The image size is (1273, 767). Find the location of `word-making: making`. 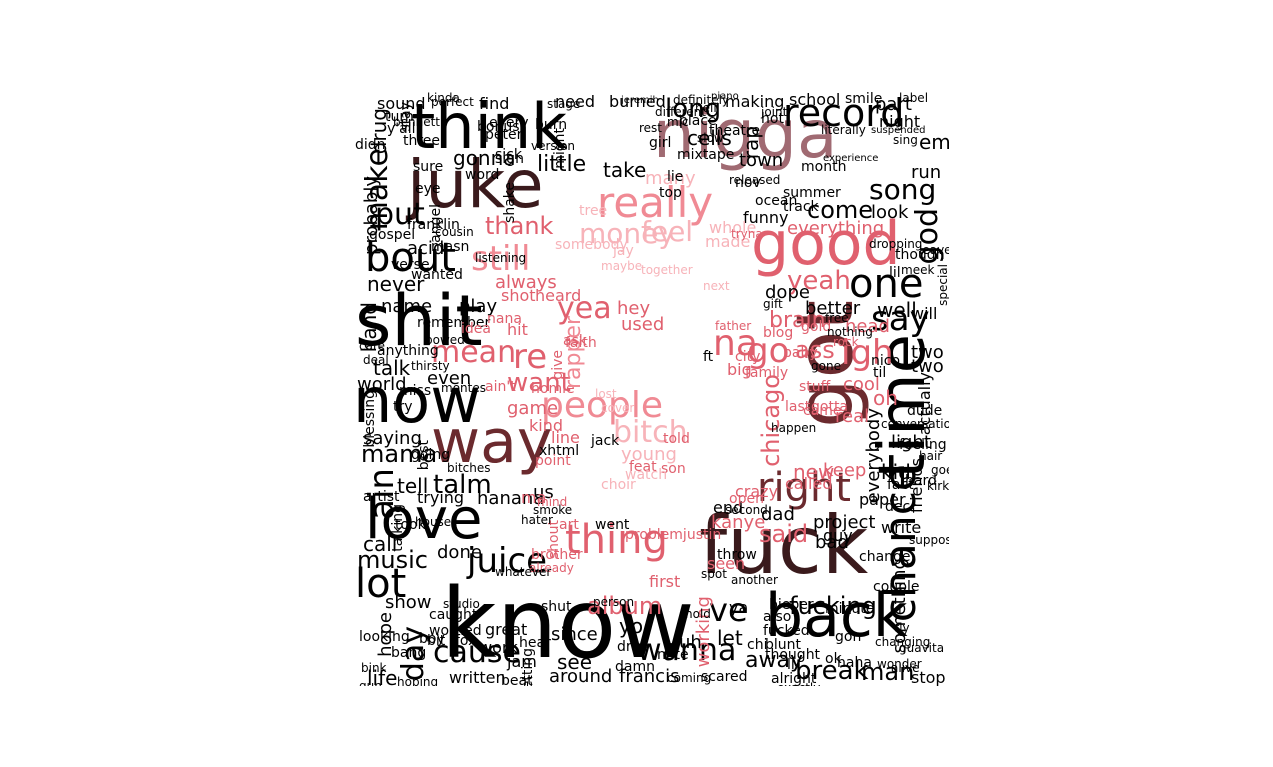

word-making: making is located at coordinates (755, 101).